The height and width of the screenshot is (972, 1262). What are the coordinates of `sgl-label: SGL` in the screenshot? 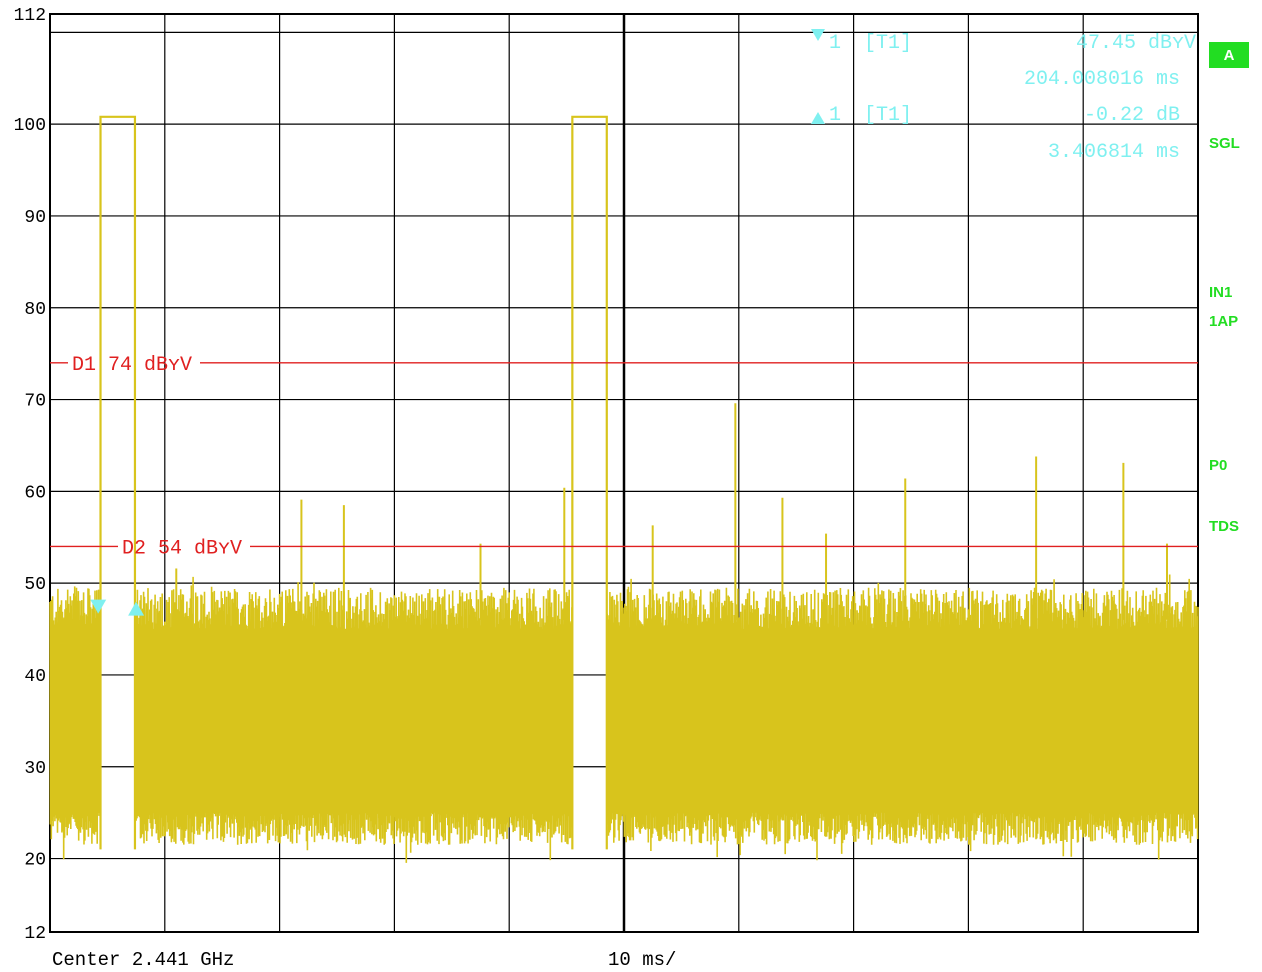 It's located at (1224, 143).